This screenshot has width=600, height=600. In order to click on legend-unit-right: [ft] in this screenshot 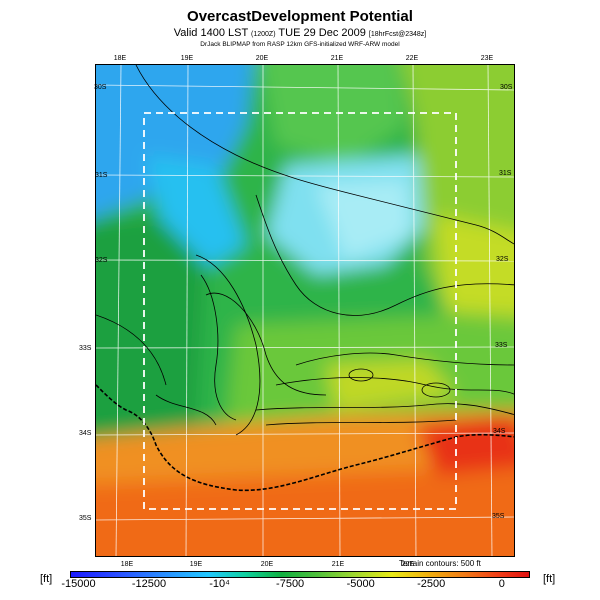, I will do `click(549, 579)`.